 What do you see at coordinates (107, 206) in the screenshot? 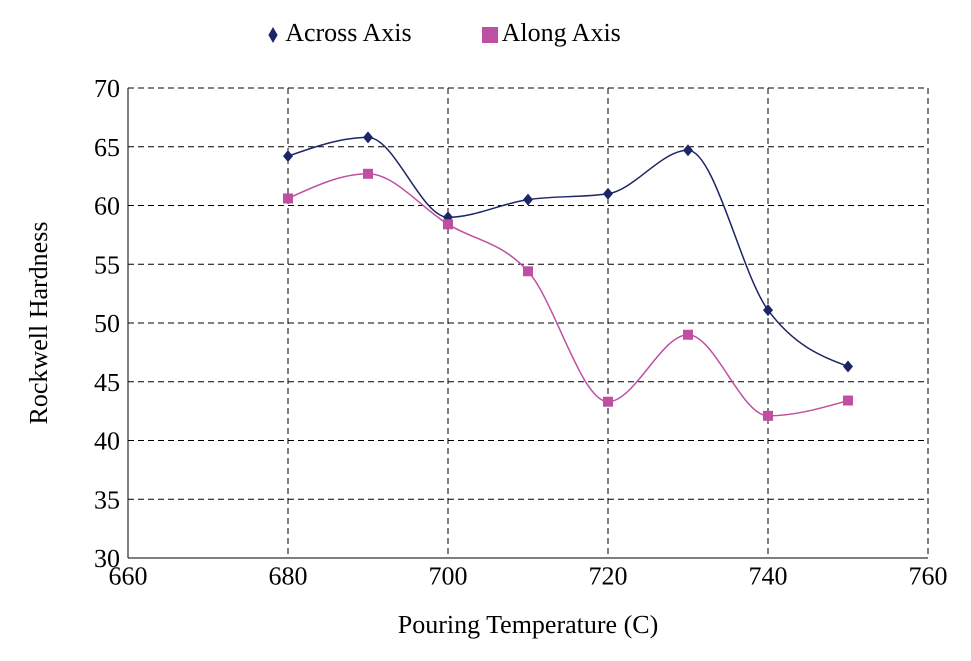
I see `y-tick-label: 60` at bounding box center [107, 206].